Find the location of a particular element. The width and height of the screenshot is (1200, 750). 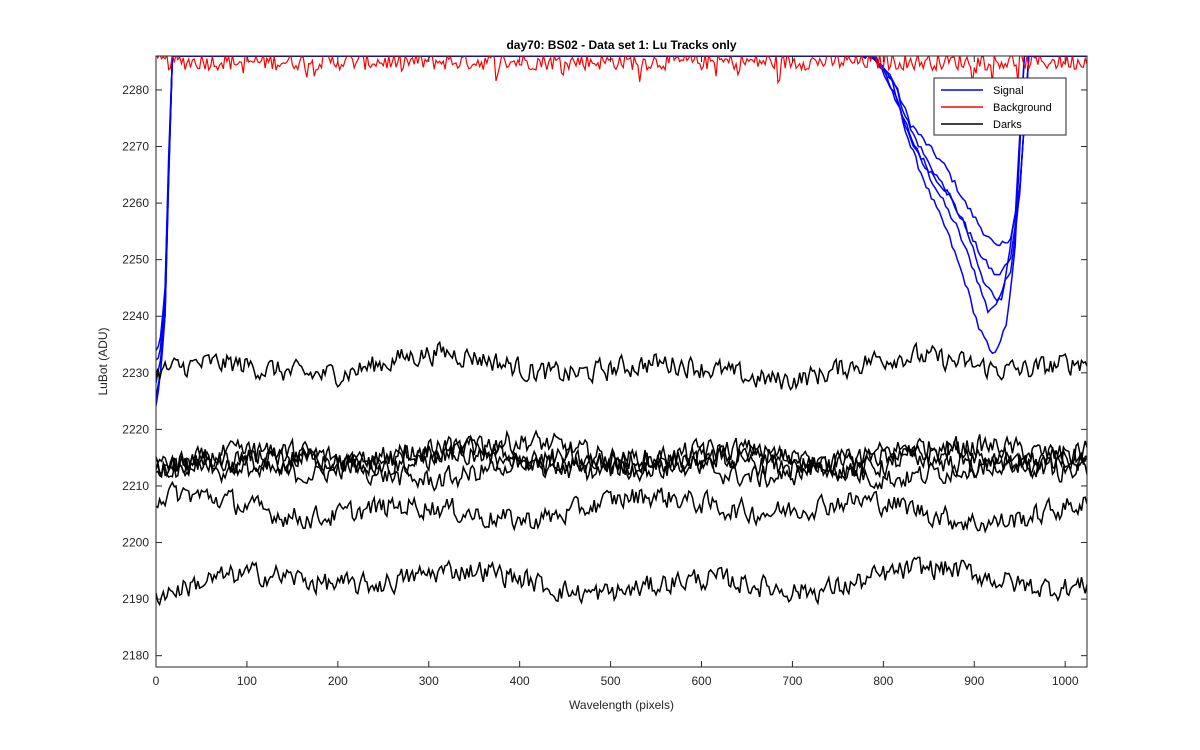

x-tick-label: 500 is located at coordinates (611, 681).